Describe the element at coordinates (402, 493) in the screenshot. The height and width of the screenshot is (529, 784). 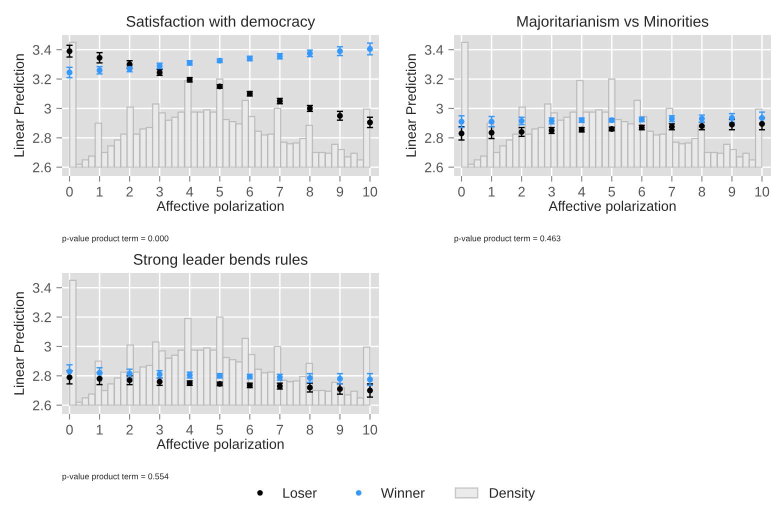
I see `legend-label: Winner` at that location.